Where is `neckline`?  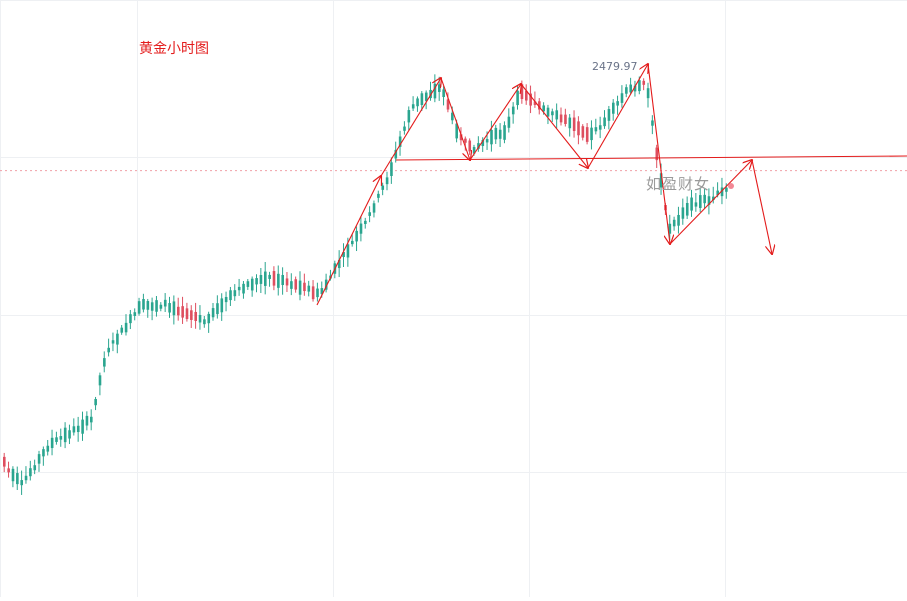
neckline is located at coordinates (651, 158).